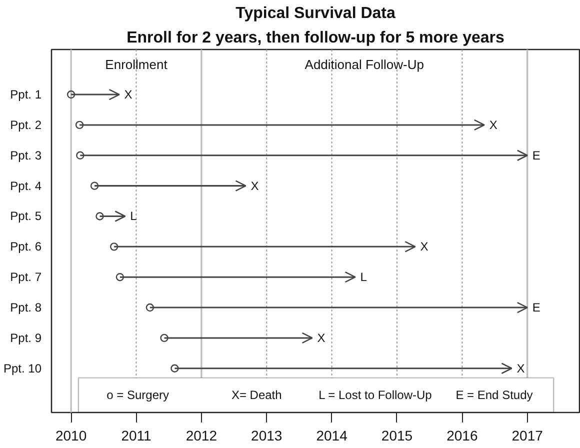 The image size is (580, 448). I want to click on x-tick-label: 2016, so click(462, 436).